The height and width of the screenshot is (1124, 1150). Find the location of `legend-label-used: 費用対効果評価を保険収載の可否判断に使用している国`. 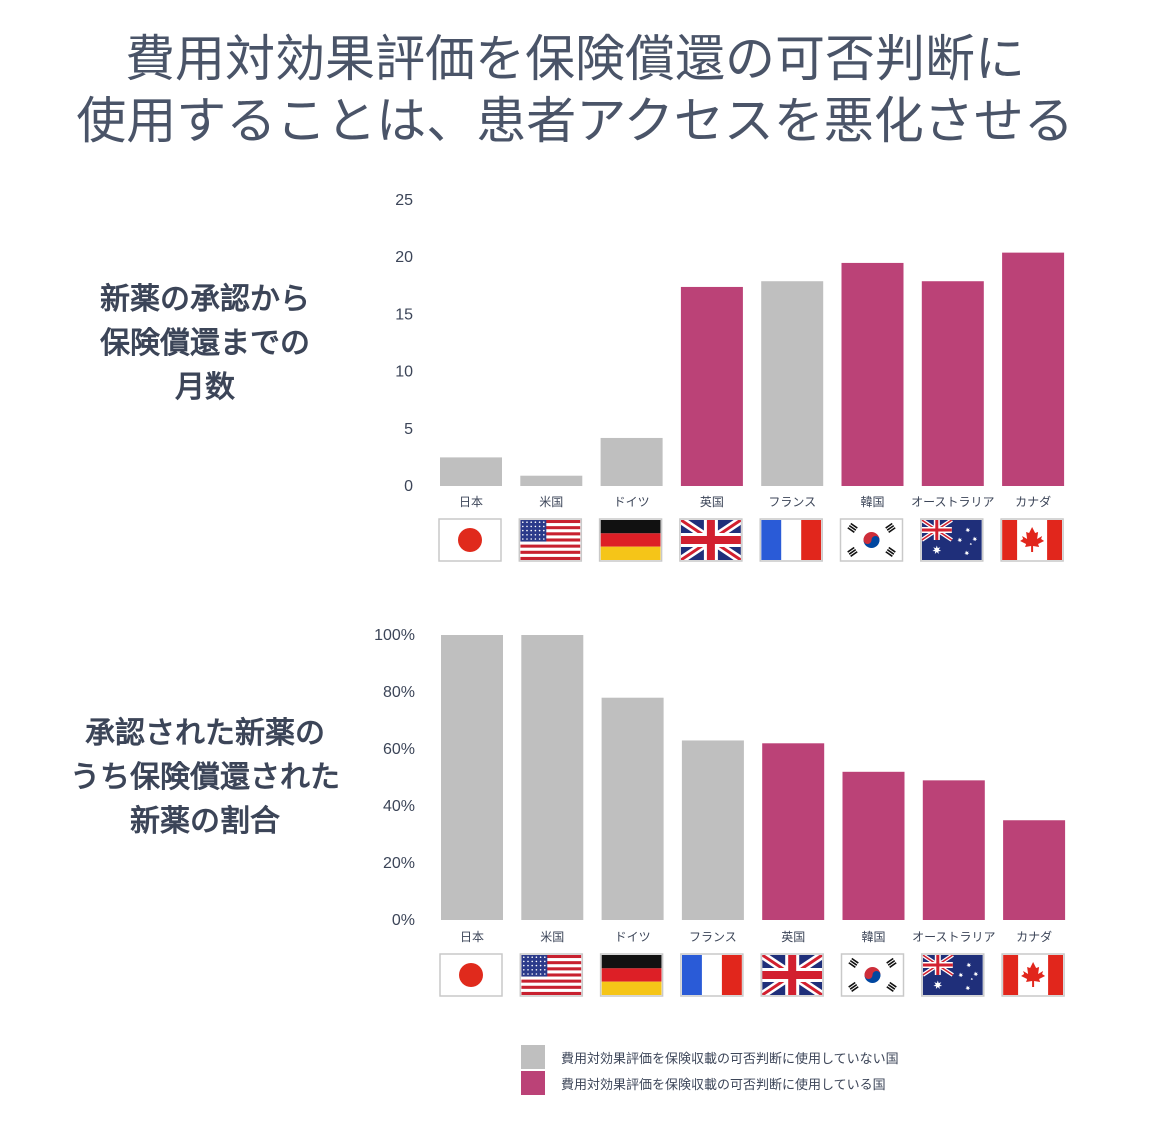

legend-label-used: 費用対効果評価を保険収載の可否判断に使用している国 is located at coordinates (723, 1085).